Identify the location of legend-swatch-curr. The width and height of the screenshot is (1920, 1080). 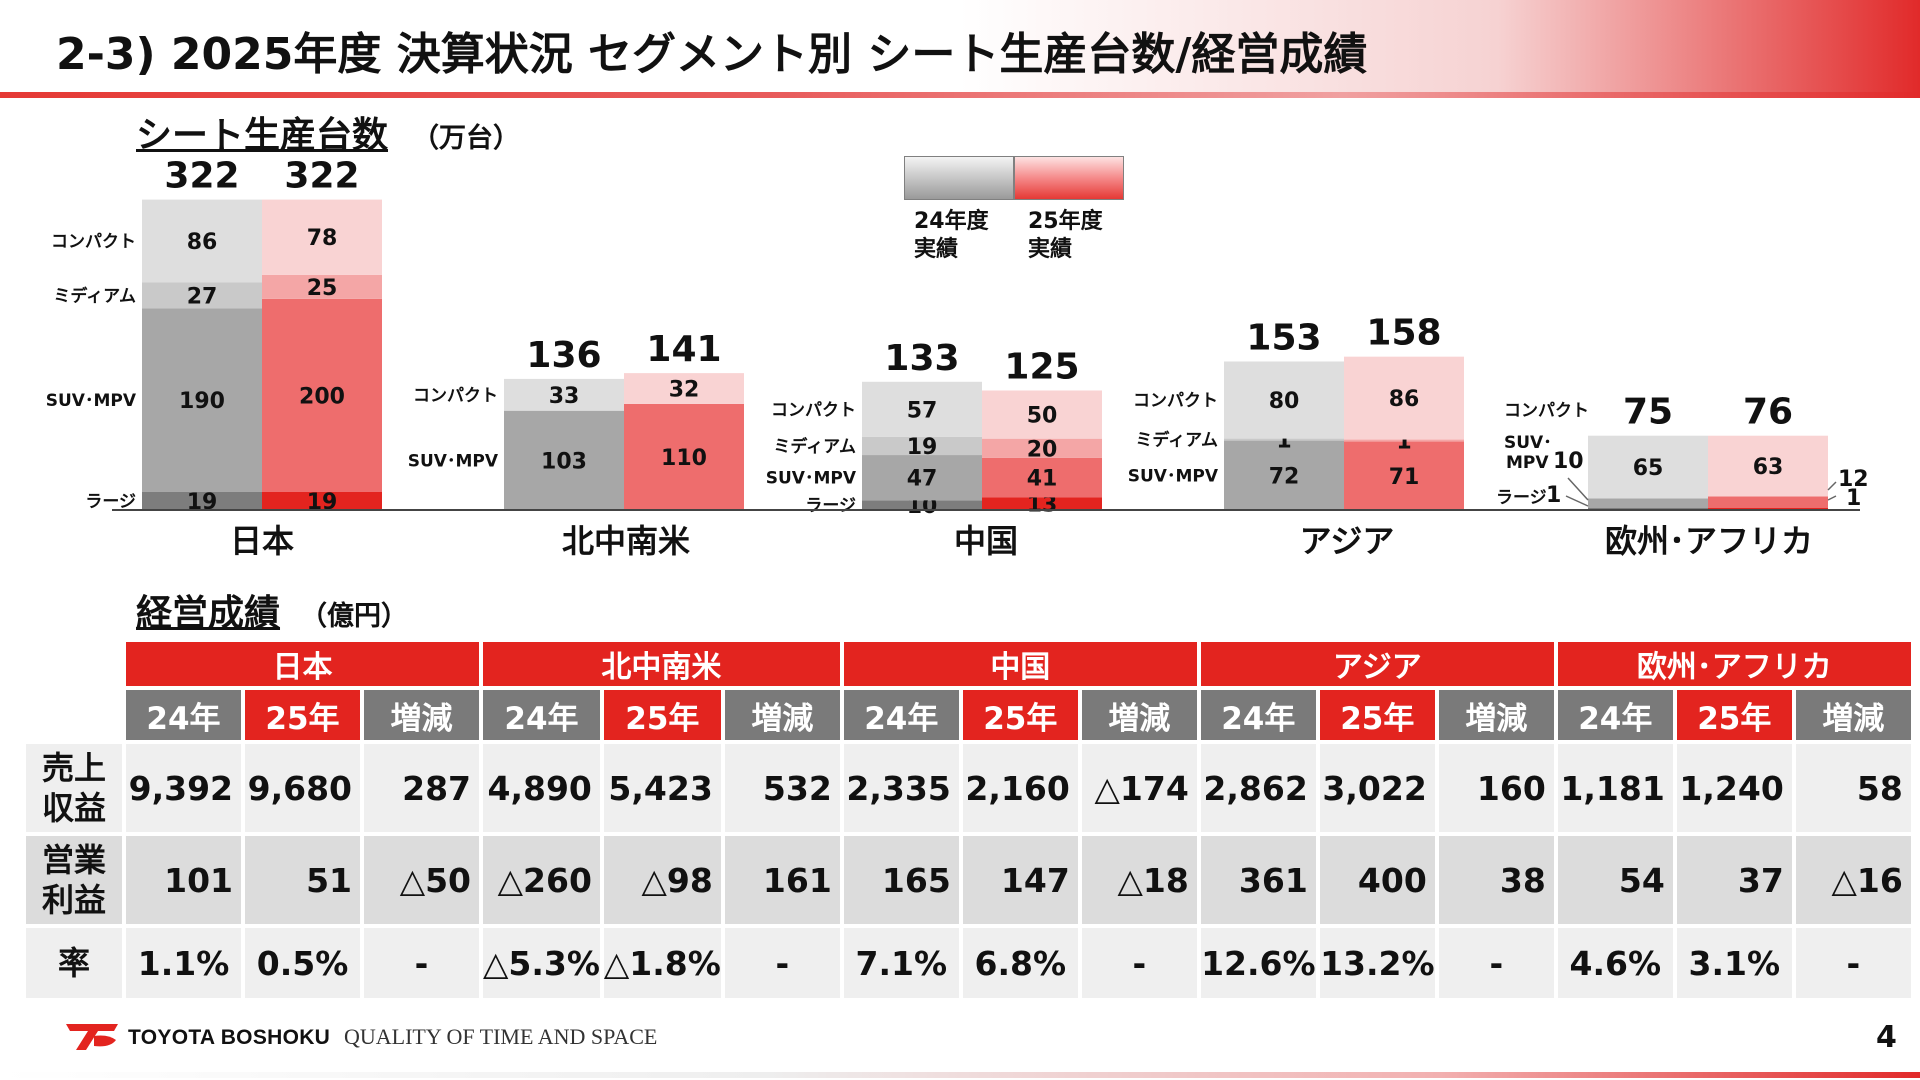
(1069, 178).